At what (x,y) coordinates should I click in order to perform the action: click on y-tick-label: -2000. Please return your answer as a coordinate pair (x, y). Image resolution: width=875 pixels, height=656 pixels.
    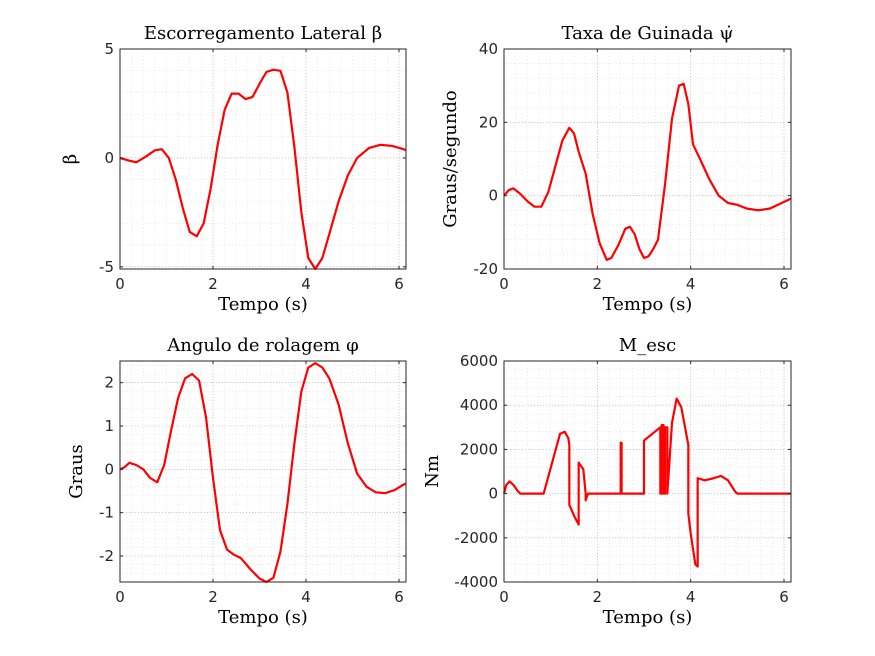
    Looking at the image, I should click on (476, 538).